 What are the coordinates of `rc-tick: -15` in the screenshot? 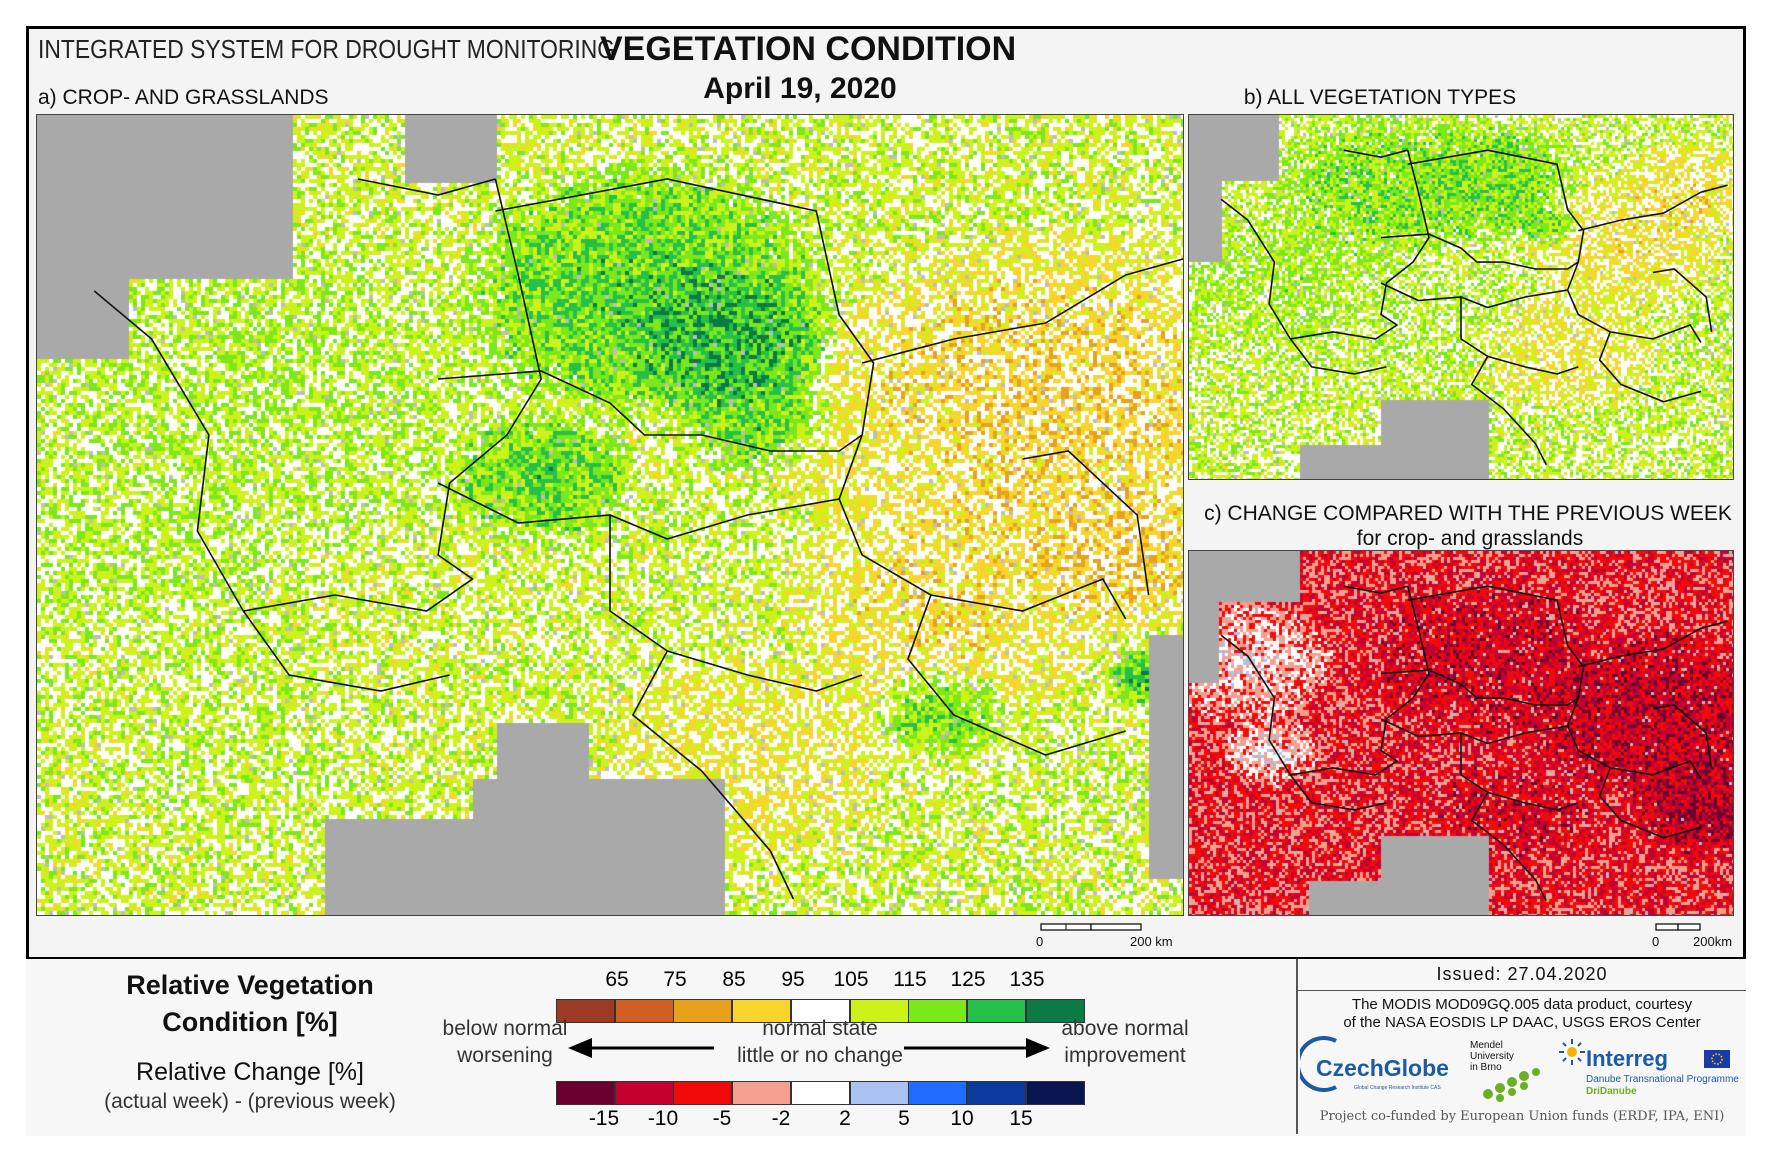 It's located at (604, 1118).